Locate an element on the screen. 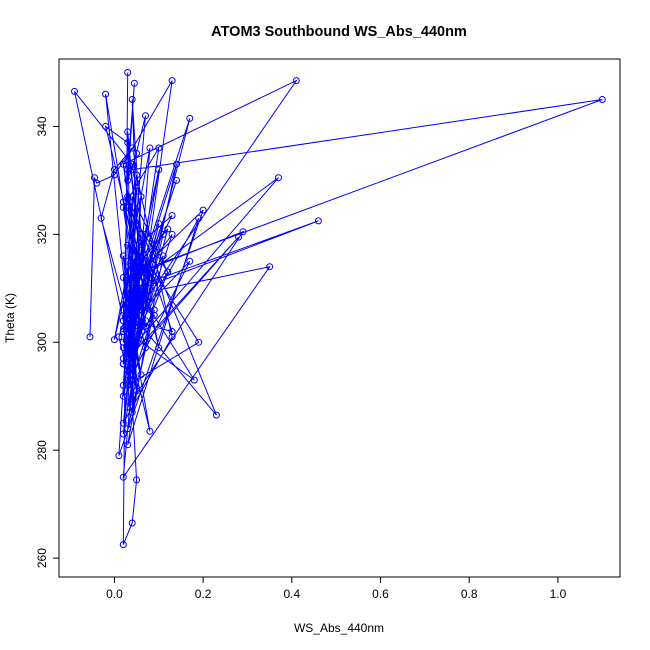 Image resolution: width=650 pixels, height=650 pixels. x-tick-label: 0.0 is located at coordinates (114, 594).